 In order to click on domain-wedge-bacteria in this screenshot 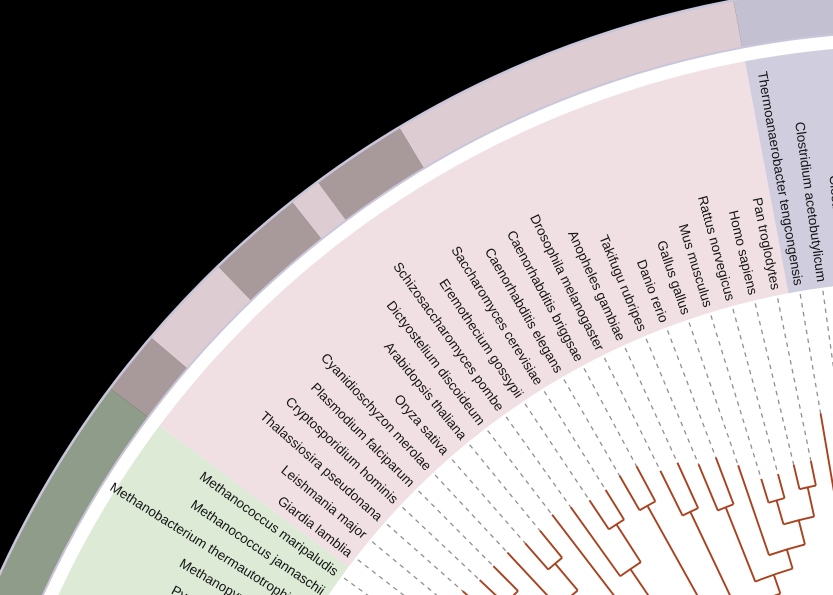, I will do `click(788, 171)`.